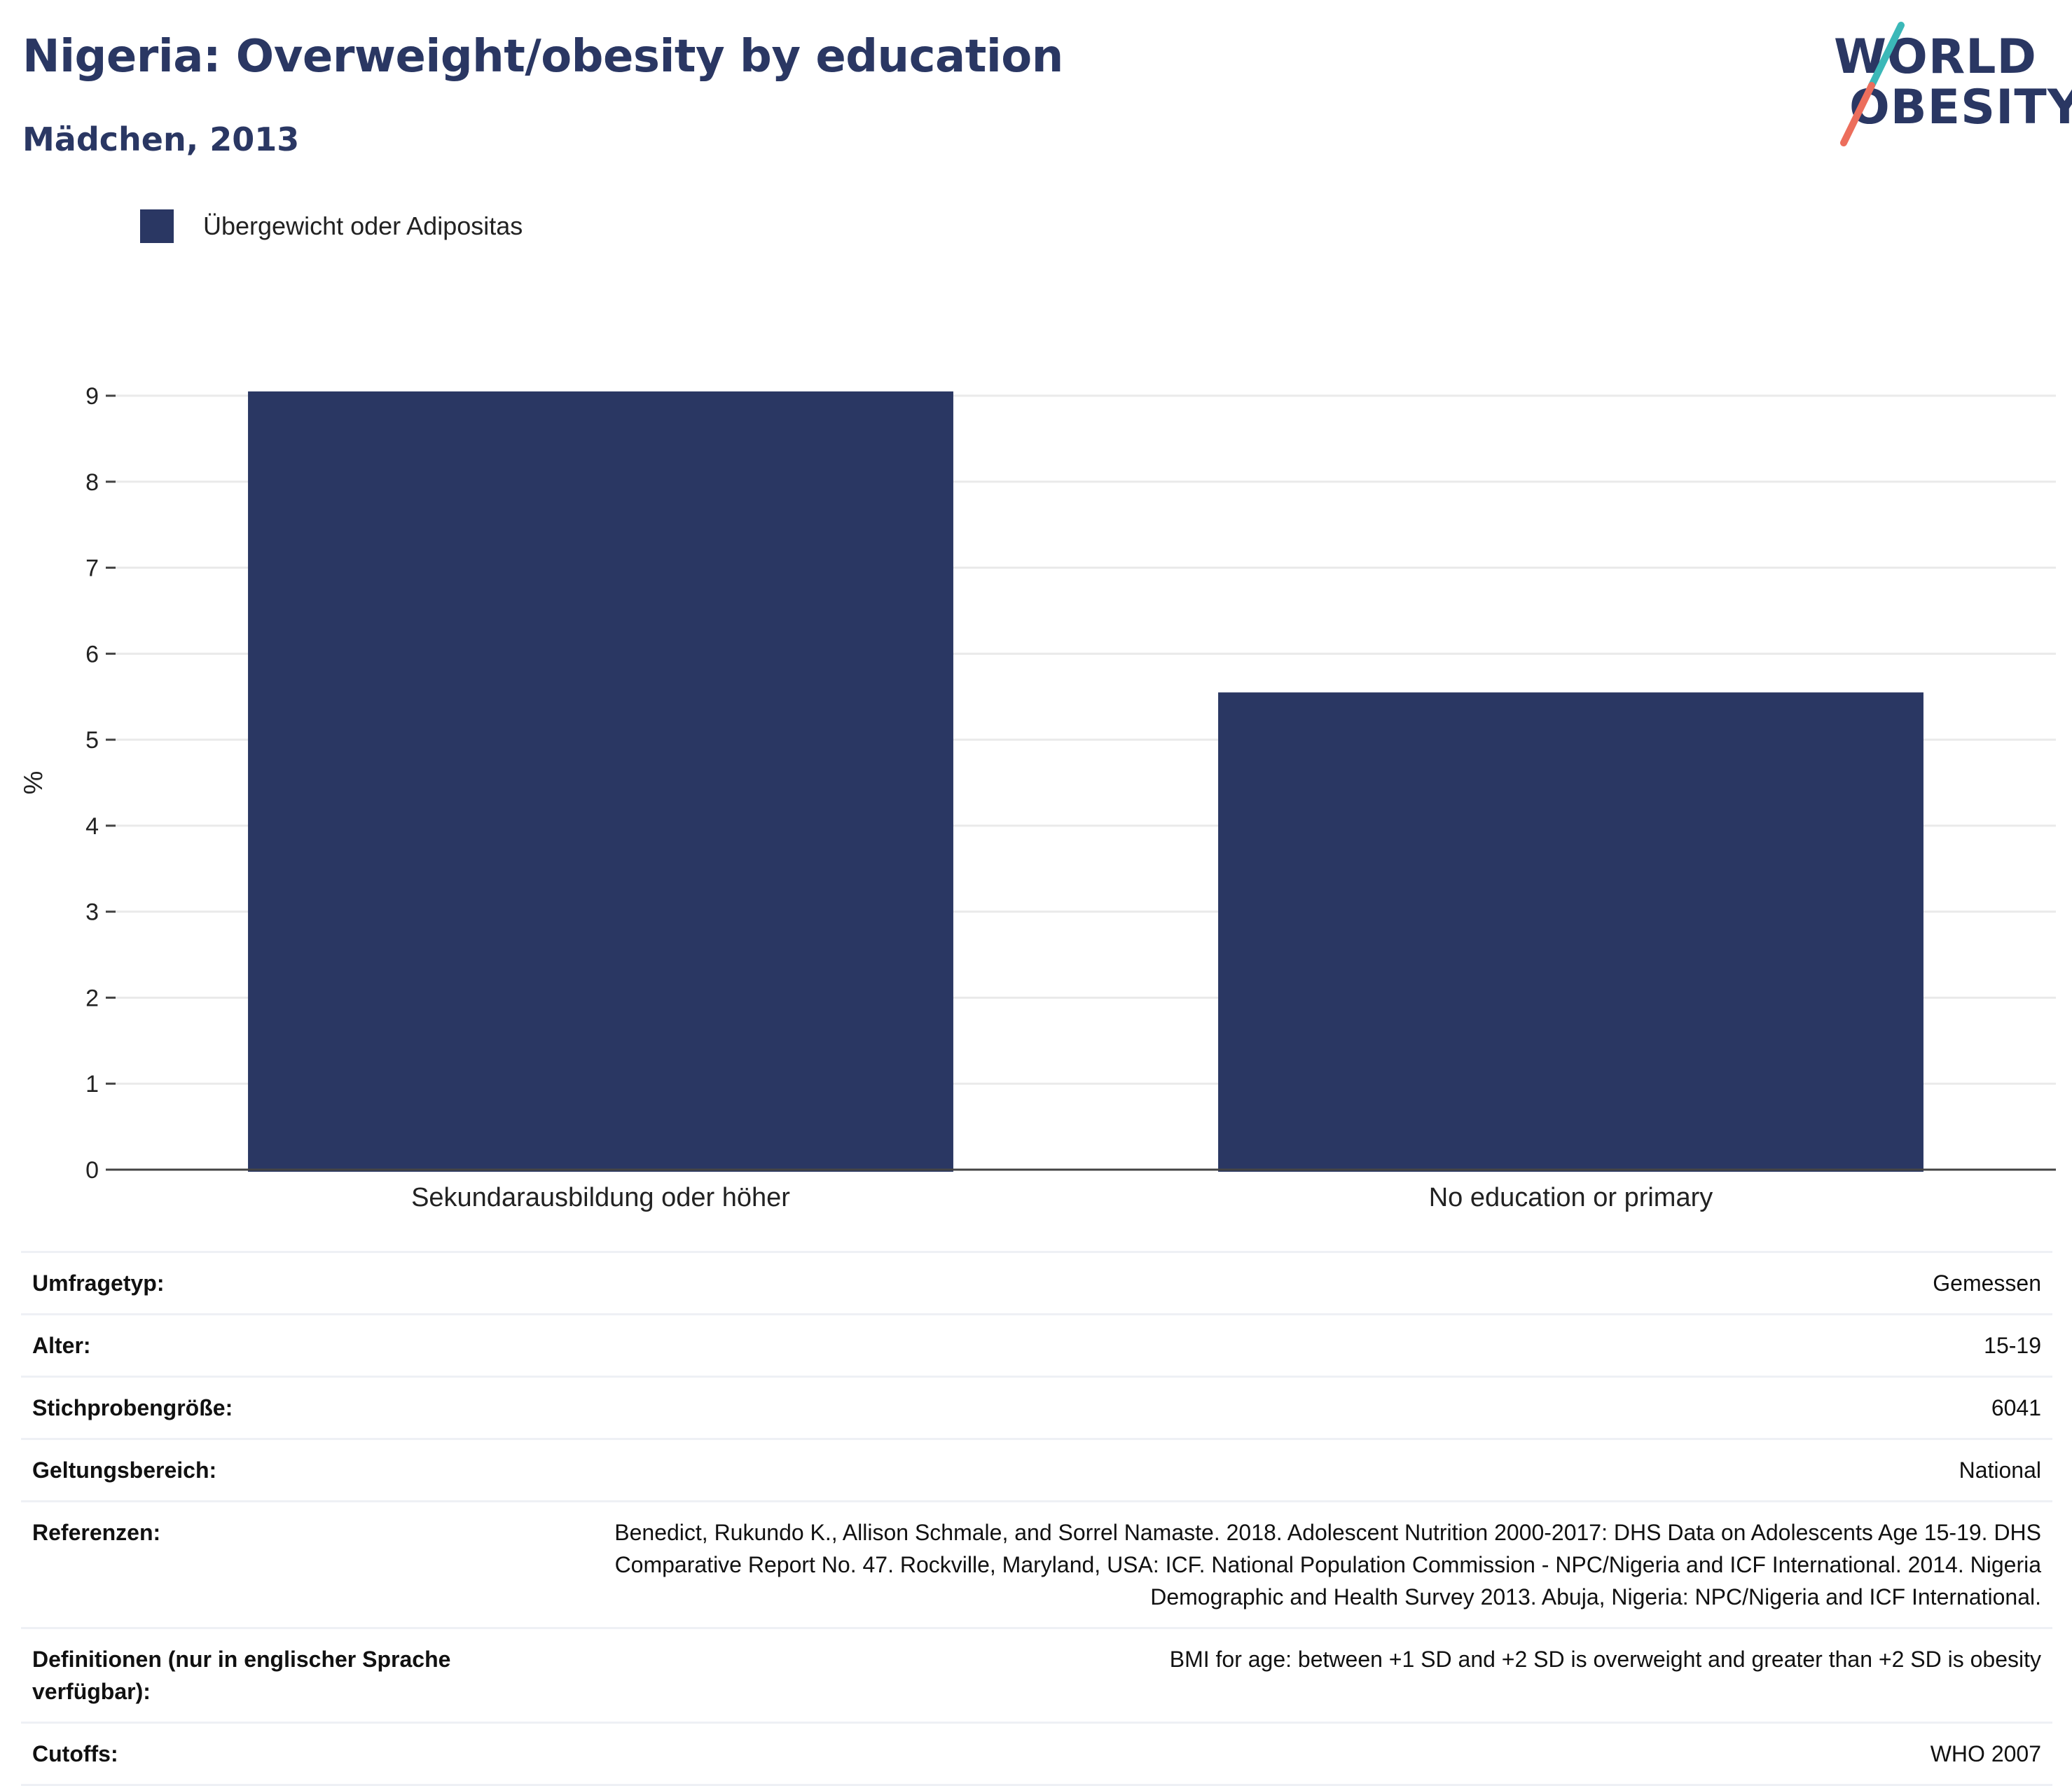 This screenshot has height=1786, width=2072. What do you see at coordinates (601, 1198) in the screenshot?
I see `x-category-label: Sekundarausbildung oder höher` at bounding box center [601, 1198].